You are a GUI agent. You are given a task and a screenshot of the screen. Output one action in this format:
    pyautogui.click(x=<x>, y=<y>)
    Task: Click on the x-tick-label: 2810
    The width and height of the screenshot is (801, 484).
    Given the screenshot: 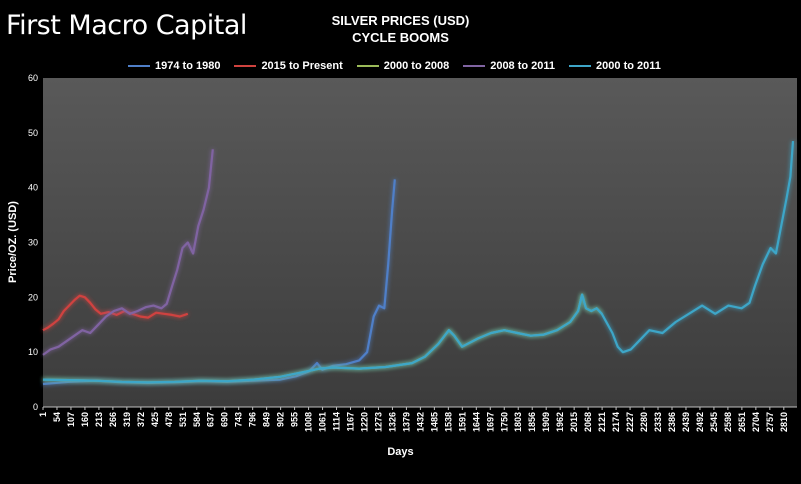 What is the action you would take?
    pyautogui.click(x=784, y=422)
    